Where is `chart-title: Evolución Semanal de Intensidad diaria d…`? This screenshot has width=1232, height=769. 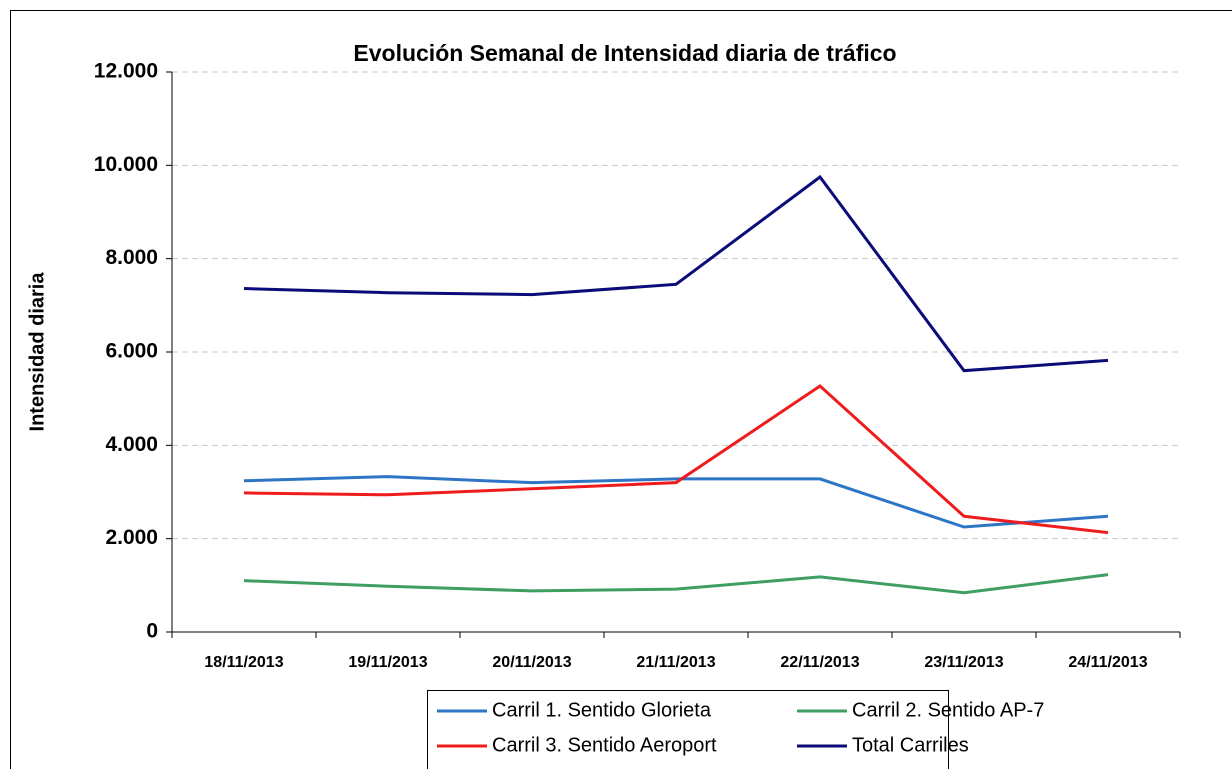
chart-title: Evolución Semanal de Intensidad diaria d… is located at coordinates (624, 53).